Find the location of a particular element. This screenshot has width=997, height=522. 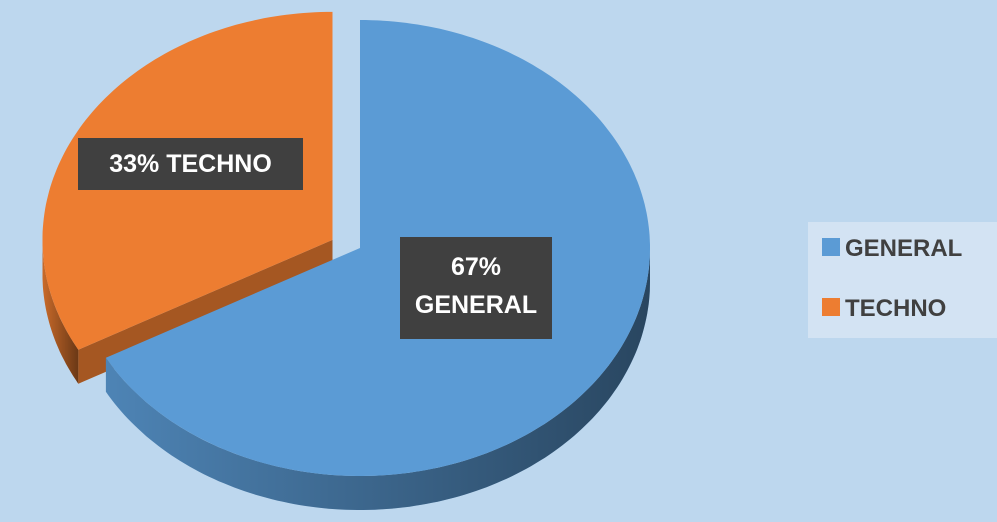

data-label-value: 67% is located at coordinates (476, 267).